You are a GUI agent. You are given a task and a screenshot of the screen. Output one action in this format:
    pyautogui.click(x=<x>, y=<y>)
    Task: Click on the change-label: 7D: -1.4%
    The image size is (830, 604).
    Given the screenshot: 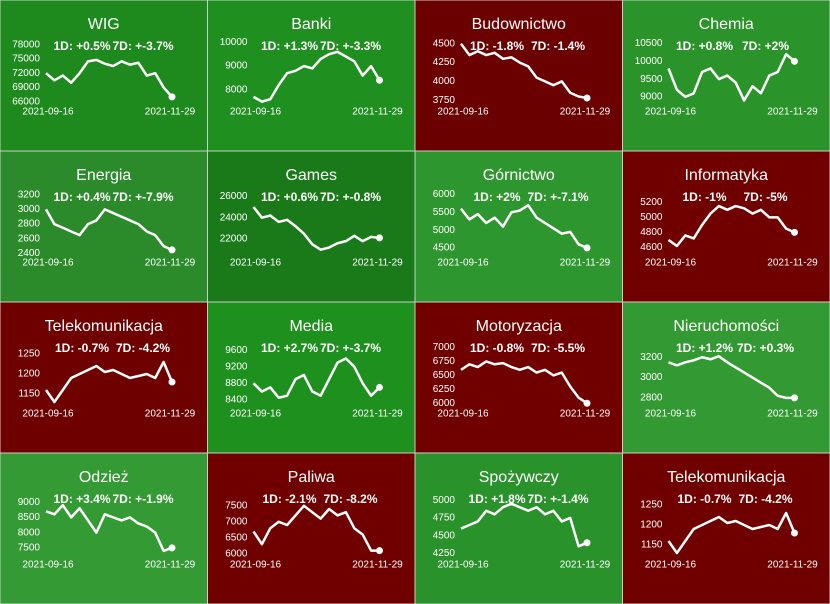 What is the action you would take?
    pyautogui.click(x=558, y=46)
    